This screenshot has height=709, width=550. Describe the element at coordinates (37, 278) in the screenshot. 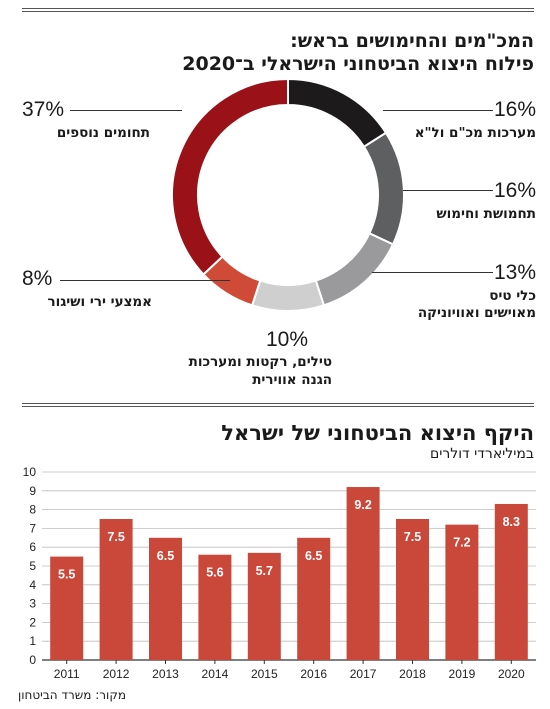

I see `segment-4-percent: 8%` at that location.